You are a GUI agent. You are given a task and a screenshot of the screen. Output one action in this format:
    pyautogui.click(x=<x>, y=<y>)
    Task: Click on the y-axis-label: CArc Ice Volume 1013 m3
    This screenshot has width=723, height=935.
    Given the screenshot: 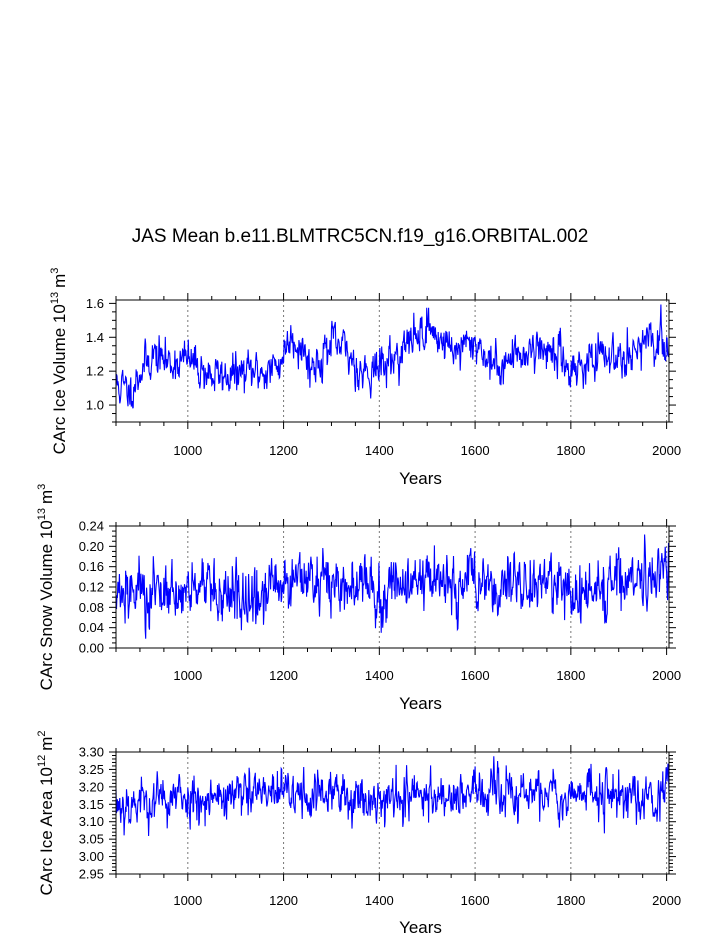 What is the action you would take?
    pyautogui.click(x=59, y=361)
    